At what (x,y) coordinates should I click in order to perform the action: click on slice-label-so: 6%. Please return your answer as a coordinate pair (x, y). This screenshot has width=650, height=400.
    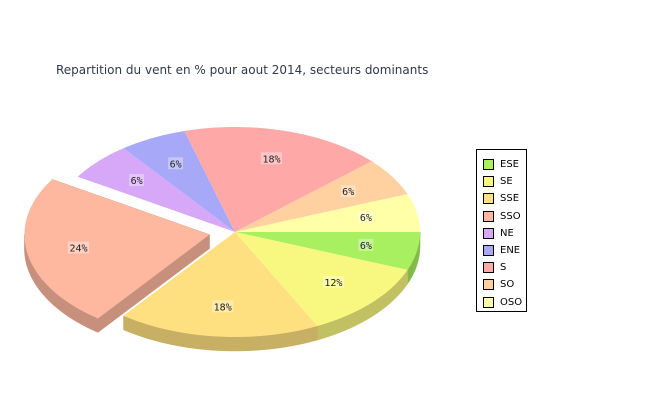
    Looking at the image, I should click on (348, 192).